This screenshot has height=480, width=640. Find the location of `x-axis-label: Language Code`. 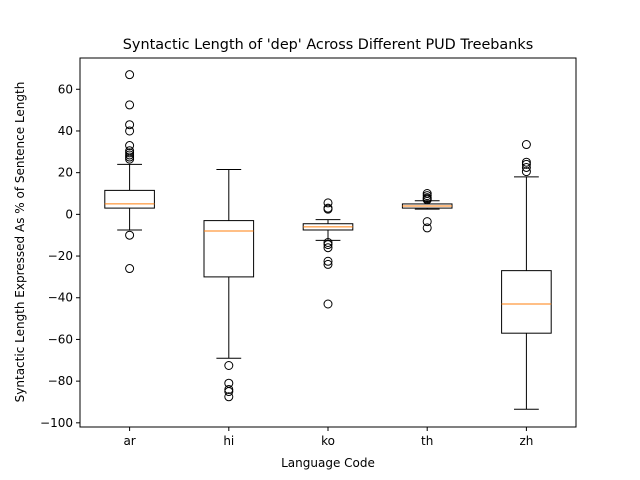

x-axis-label: Language Code is located at coordinates (328, 463).